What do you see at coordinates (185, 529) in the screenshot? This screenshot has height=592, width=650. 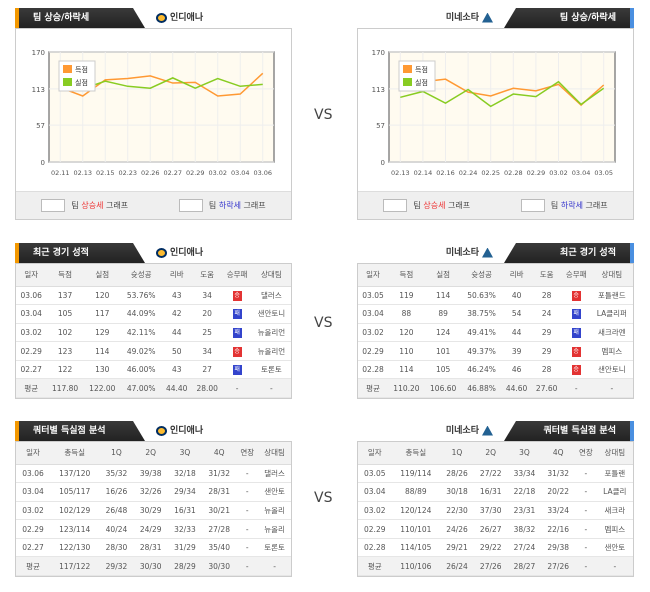 I see `cell: 32/33` at bounding box center [185, 529].